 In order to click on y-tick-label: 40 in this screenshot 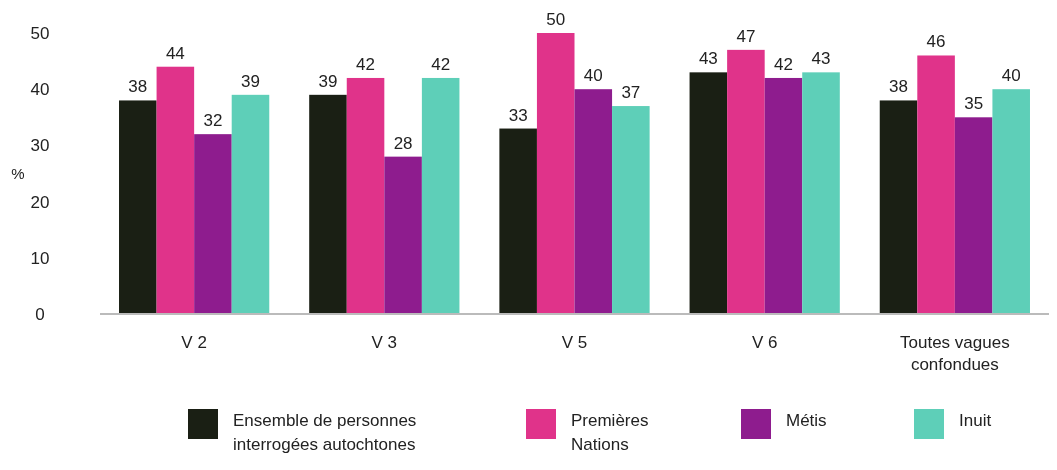, I will do `click(40, 90)`.